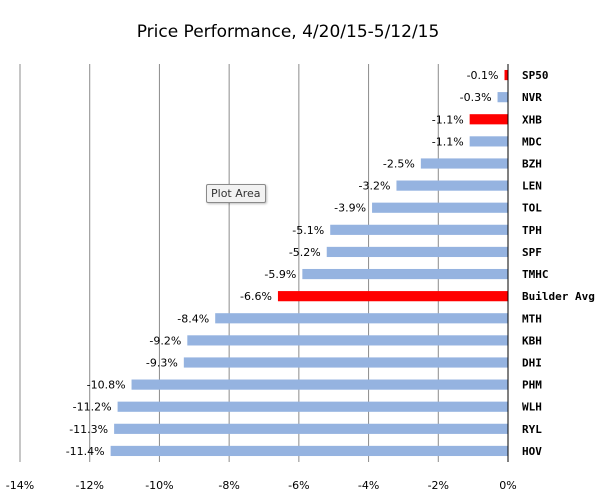  What do you see at coordinates (261, 485) in the screenshot?
I see `x-axis-ticks: -14% -12% -10% -8% -6% -4% -2% 0%` at bounding box center [261, 485].